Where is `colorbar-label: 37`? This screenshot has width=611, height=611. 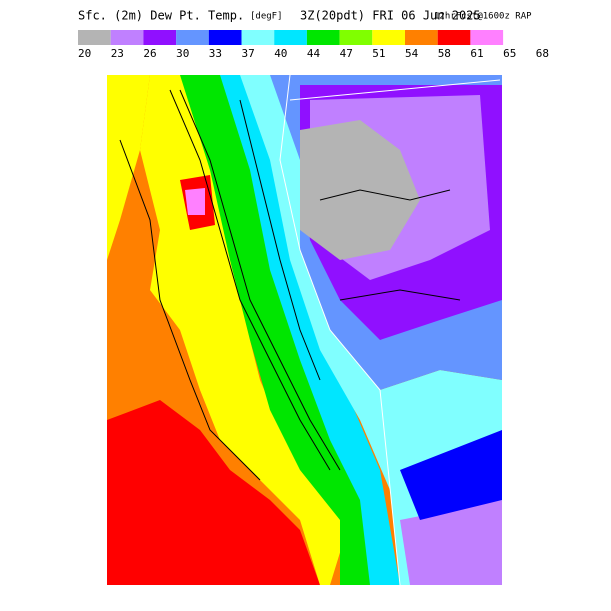
colorbar-label: 37 is located at coordinates (248, 53).